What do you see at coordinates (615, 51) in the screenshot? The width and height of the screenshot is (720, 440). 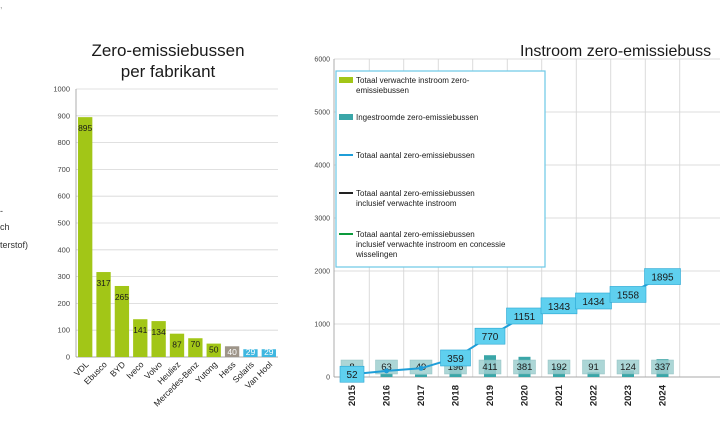 I see `right-chart-title: Instroom zero-emissiebuss` at bounding box center [615, 51].